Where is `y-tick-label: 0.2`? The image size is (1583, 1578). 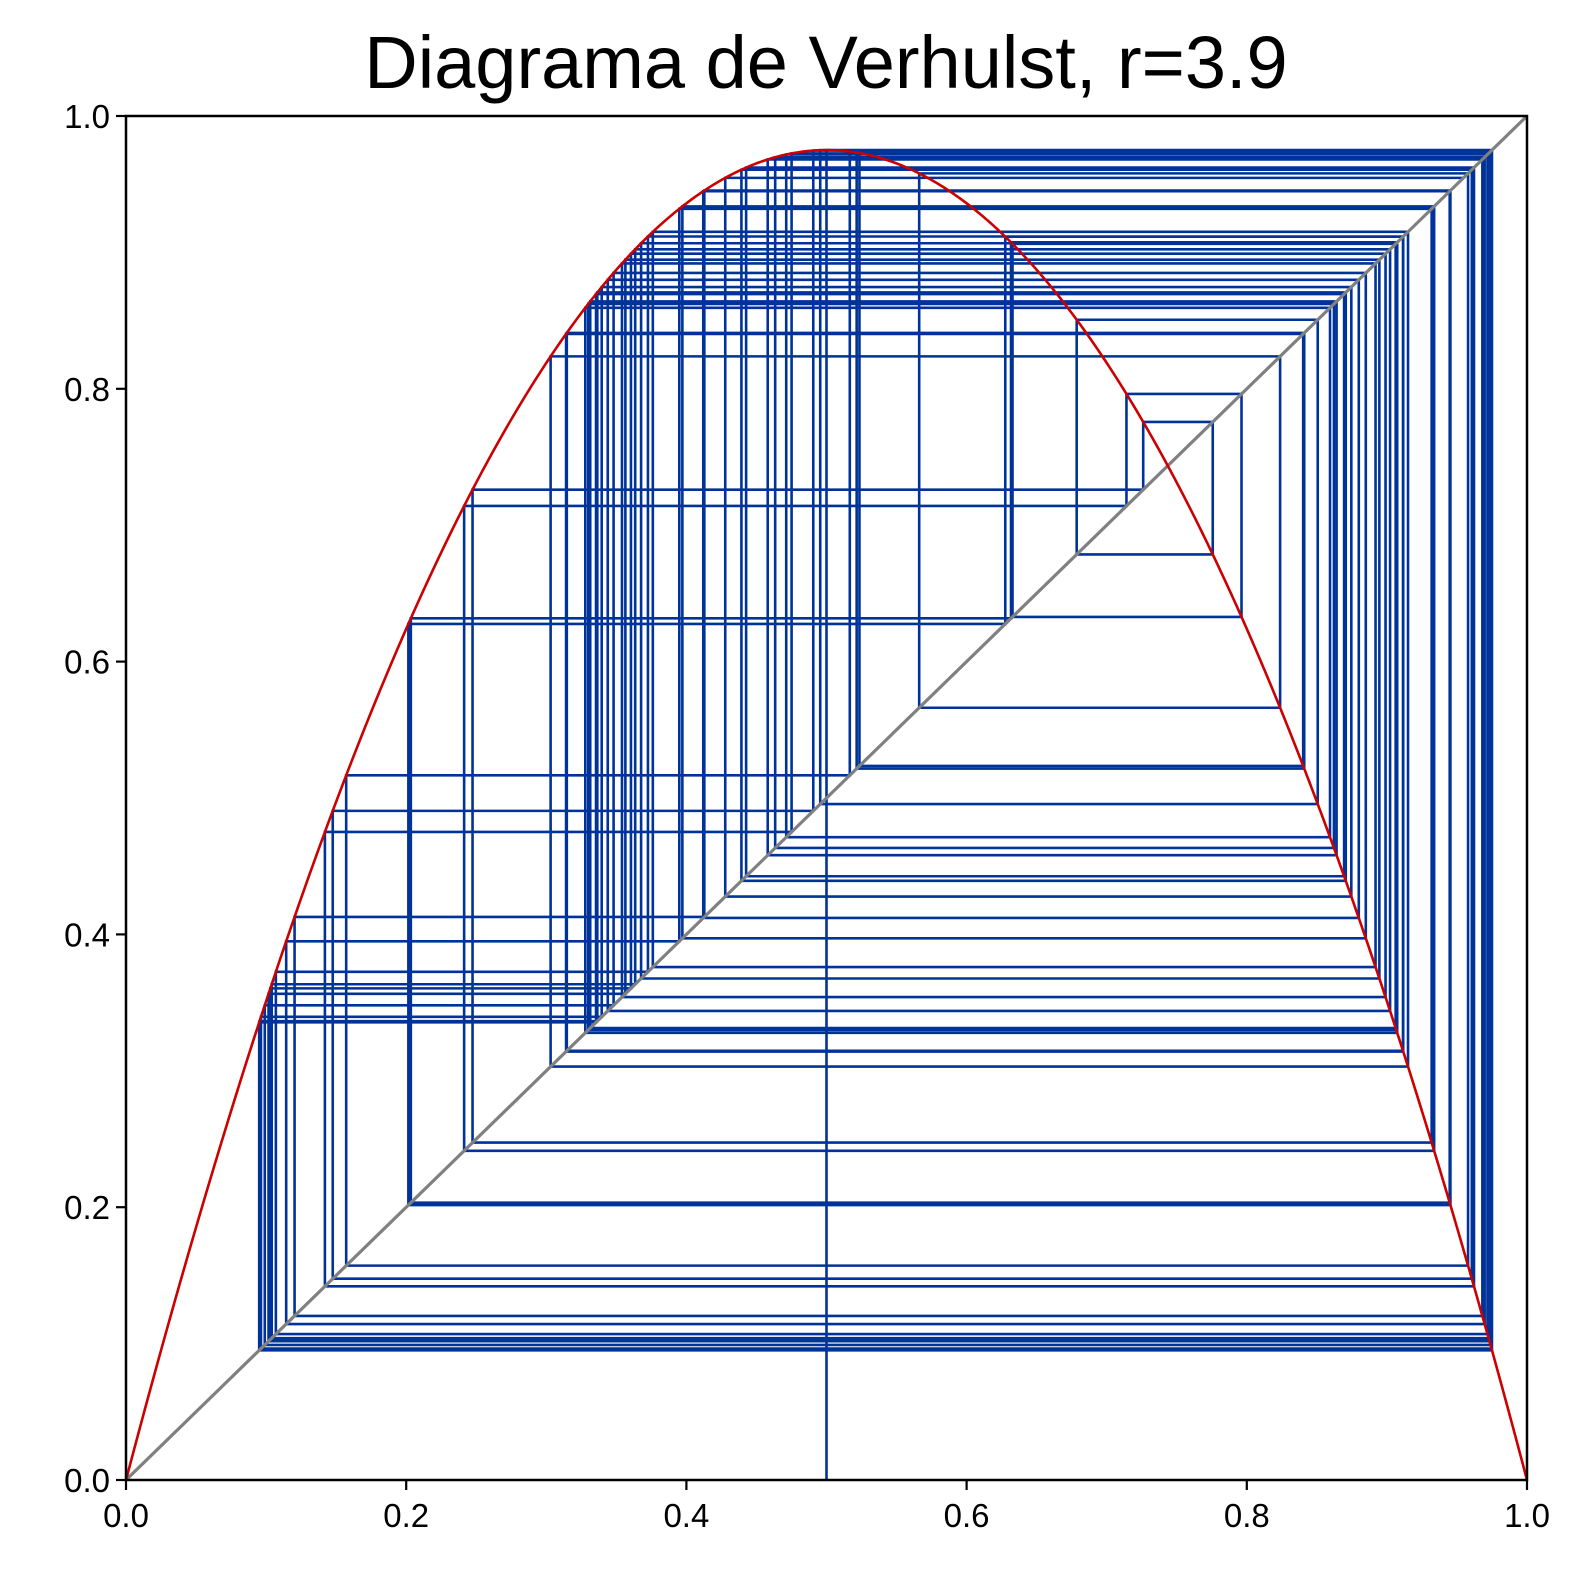 y-tick-label: 0.2 is located at coordinates (87, 1207).